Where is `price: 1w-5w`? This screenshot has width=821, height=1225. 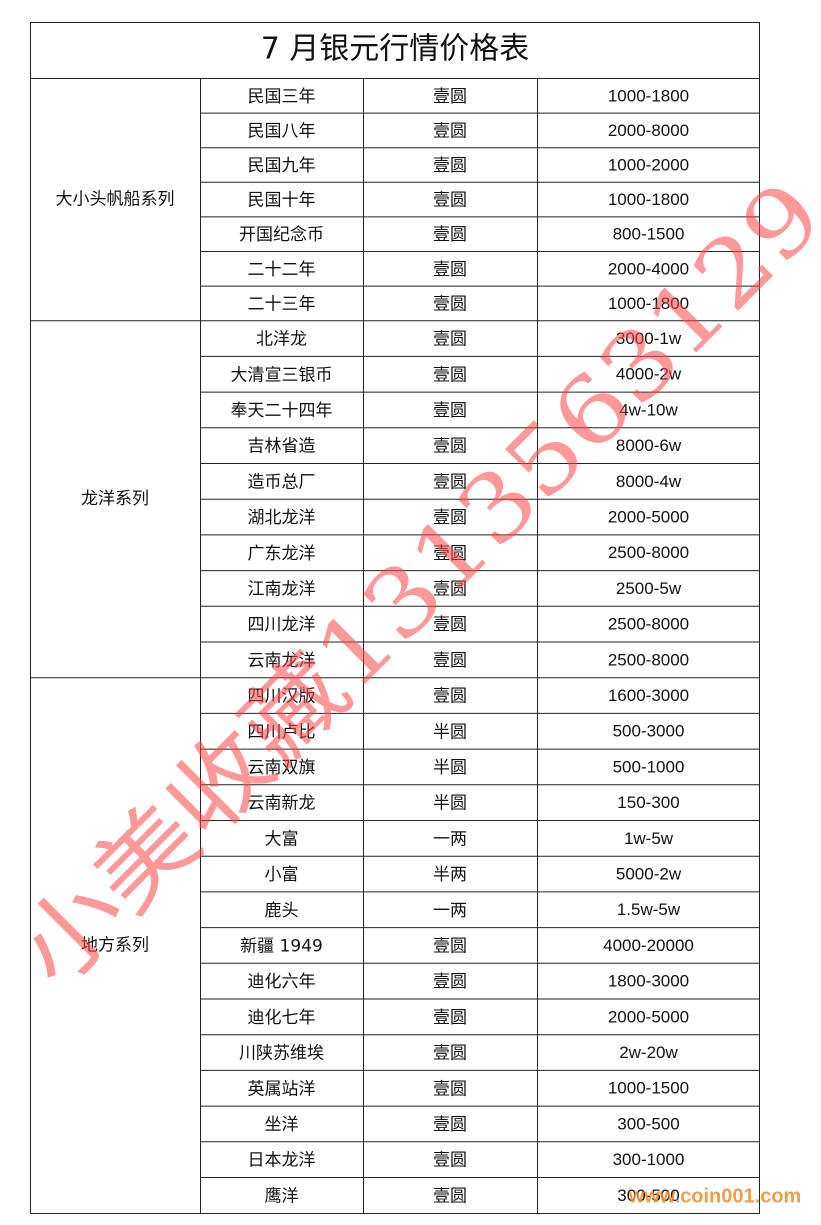
price: 1w-5w is located at coordinates (649, 838).